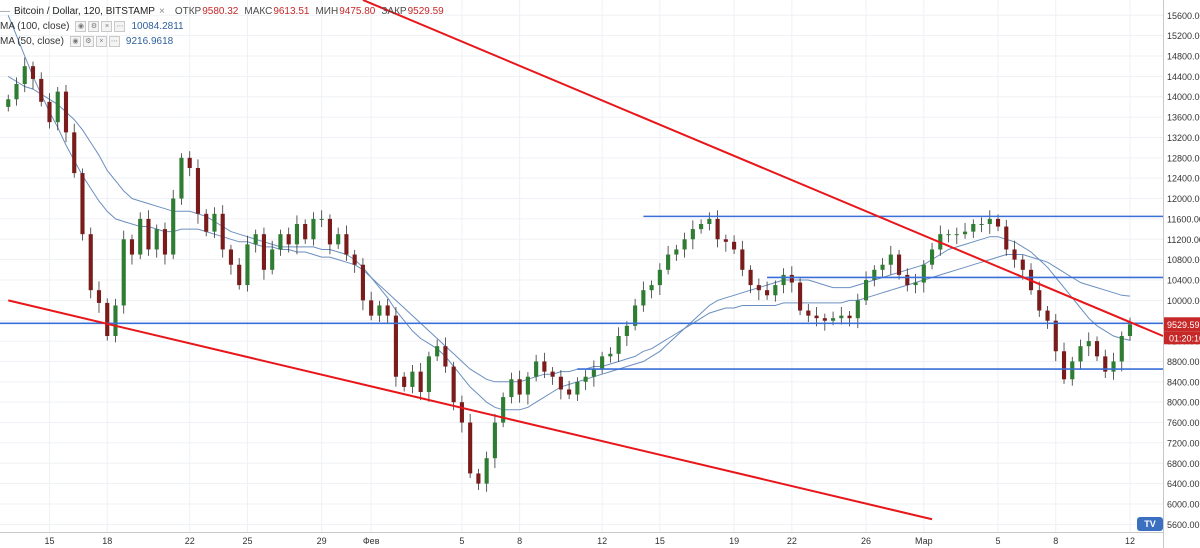 The image size is (1200, 548). I want to click on ma50-label: MA (50, close), so click(32, 41).